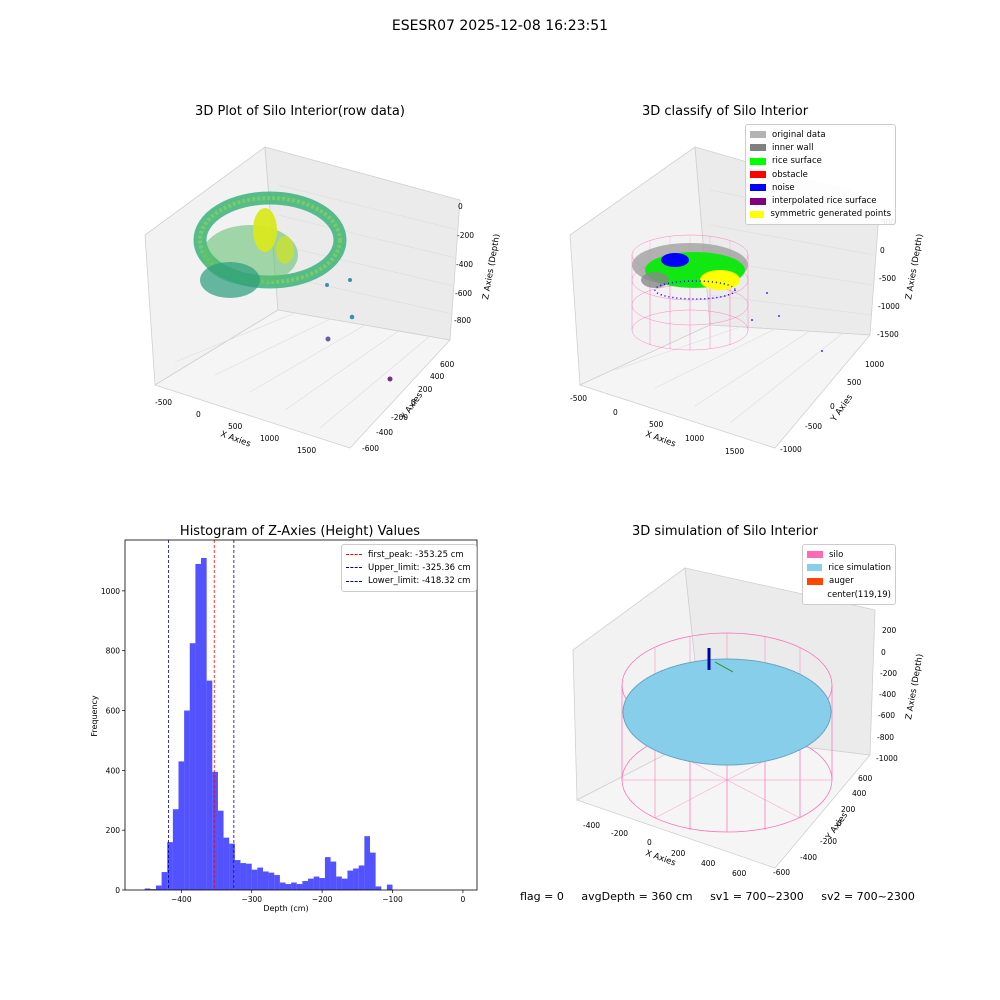  What do you see at coordinates (392, 899) in the screenshot?
I see `x-tick-label: −100` at bounding box center [392, 899].